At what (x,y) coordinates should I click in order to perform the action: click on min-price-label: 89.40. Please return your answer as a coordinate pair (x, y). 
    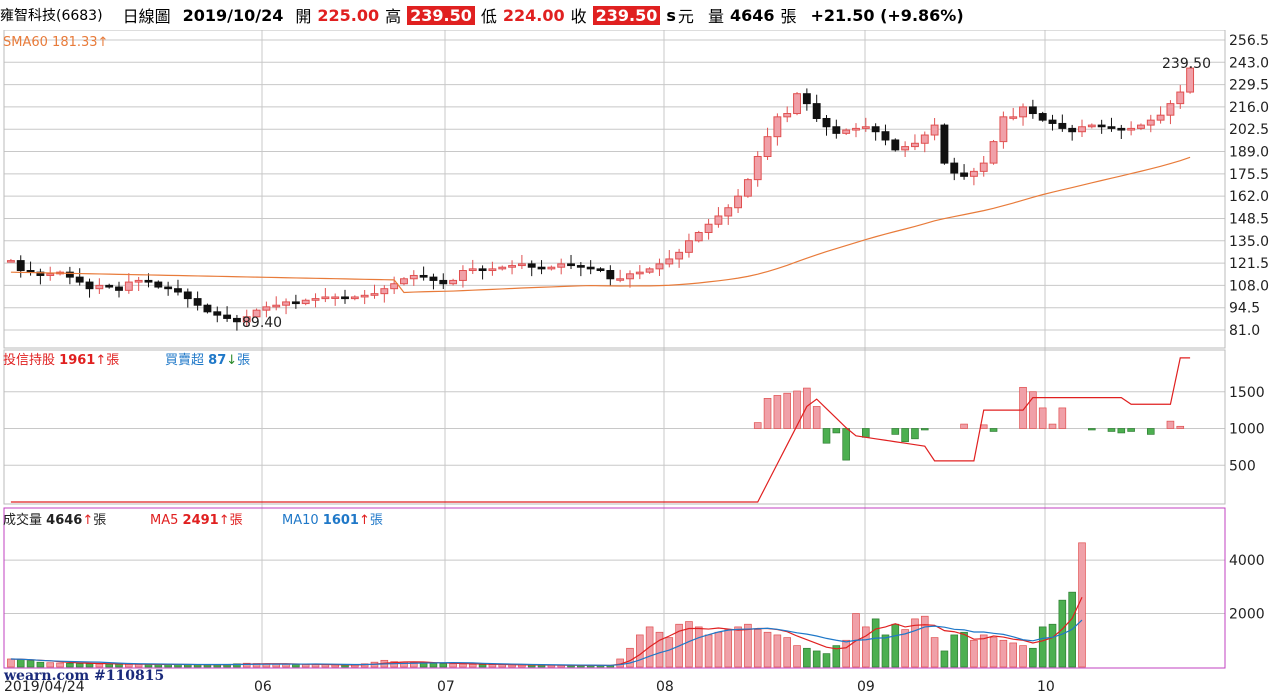
    Looking at the image, I should click on (262, 323).